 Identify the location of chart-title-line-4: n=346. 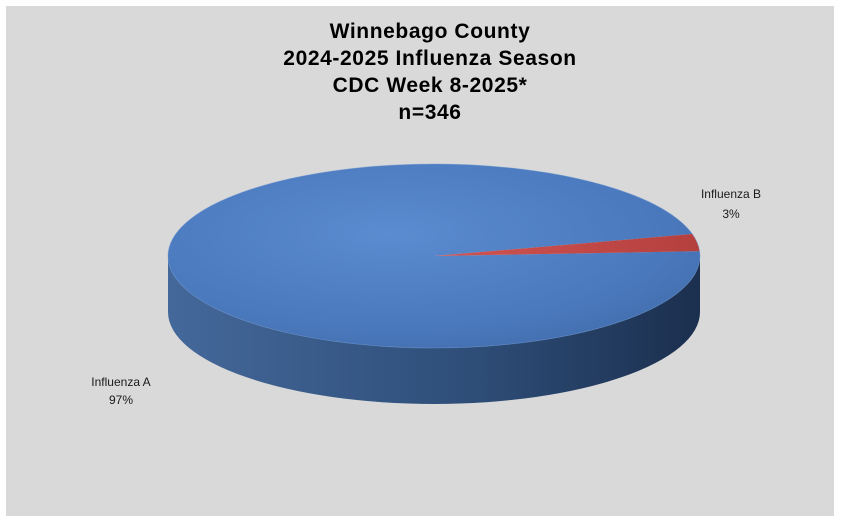
(429, 112).